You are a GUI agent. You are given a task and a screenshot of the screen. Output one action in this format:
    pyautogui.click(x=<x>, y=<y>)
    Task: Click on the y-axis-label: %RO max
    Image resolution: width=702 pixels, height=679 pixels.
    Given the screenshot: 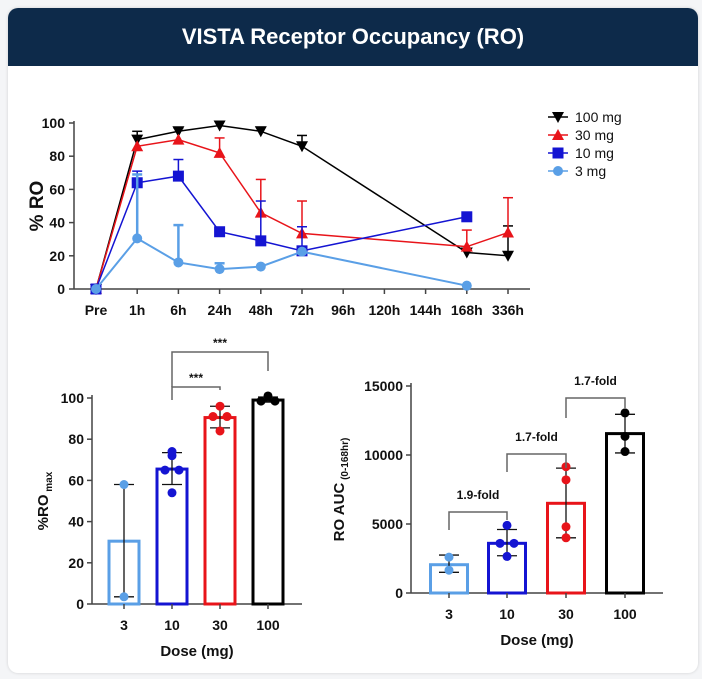 What is the action you would take?
    pyautogui.click(x=45, y=500)
    